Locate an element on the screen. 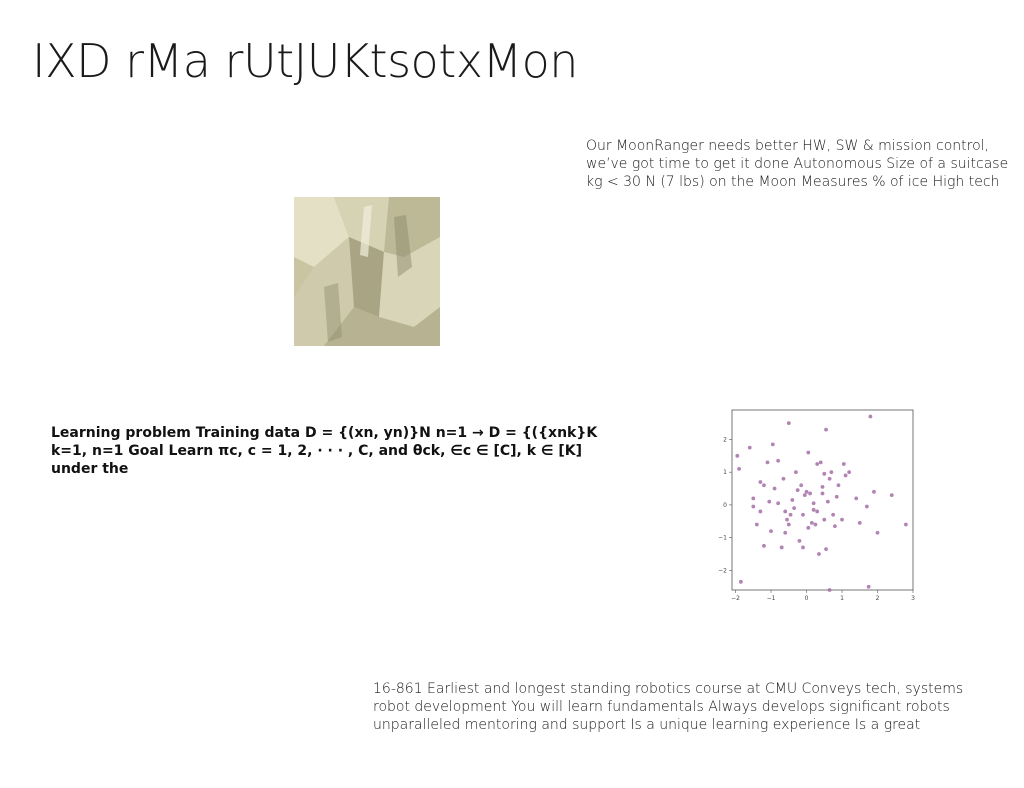 This screenshot has width=1024, height=788. scatter-plot: −2 −1 0 1 2 3 2 1 0 −1 −2 is located at coordinates (820, 504).